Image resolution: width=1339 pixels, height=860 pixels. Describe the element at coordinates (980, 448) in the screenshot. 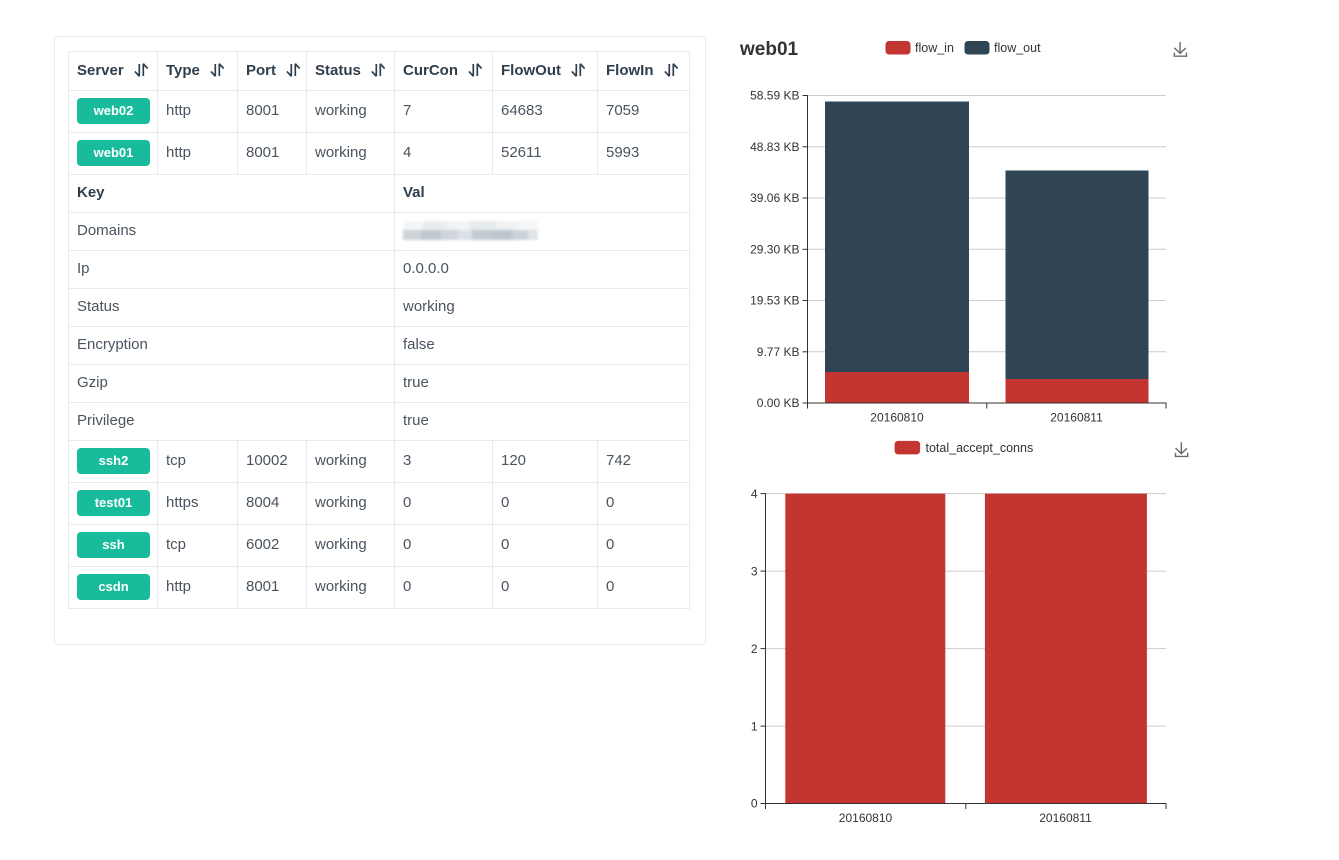

I see `svg-text: total_accept_conns` at that location.